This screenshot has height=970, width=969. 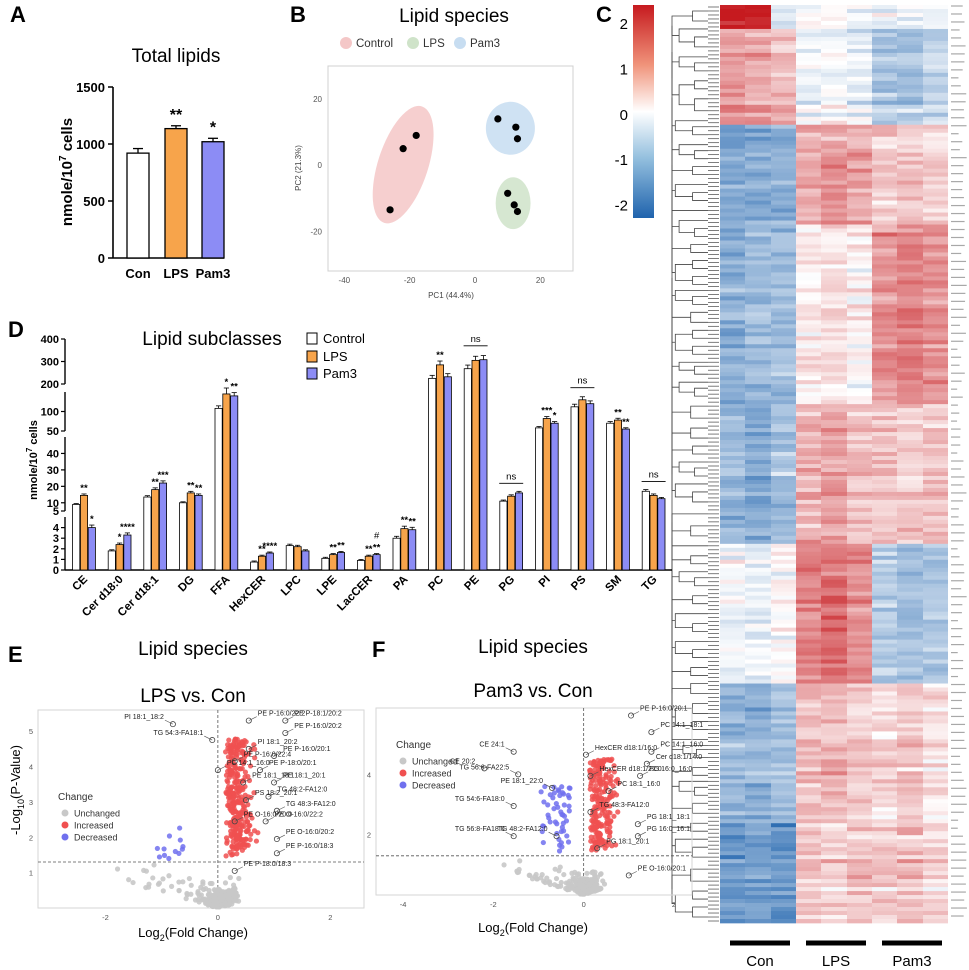 What do you see at coordinates (310, 832) in the screenshot?
I see `panel-e-point-label: PE O-16:0/20:2` at bounding box center [310, 832].